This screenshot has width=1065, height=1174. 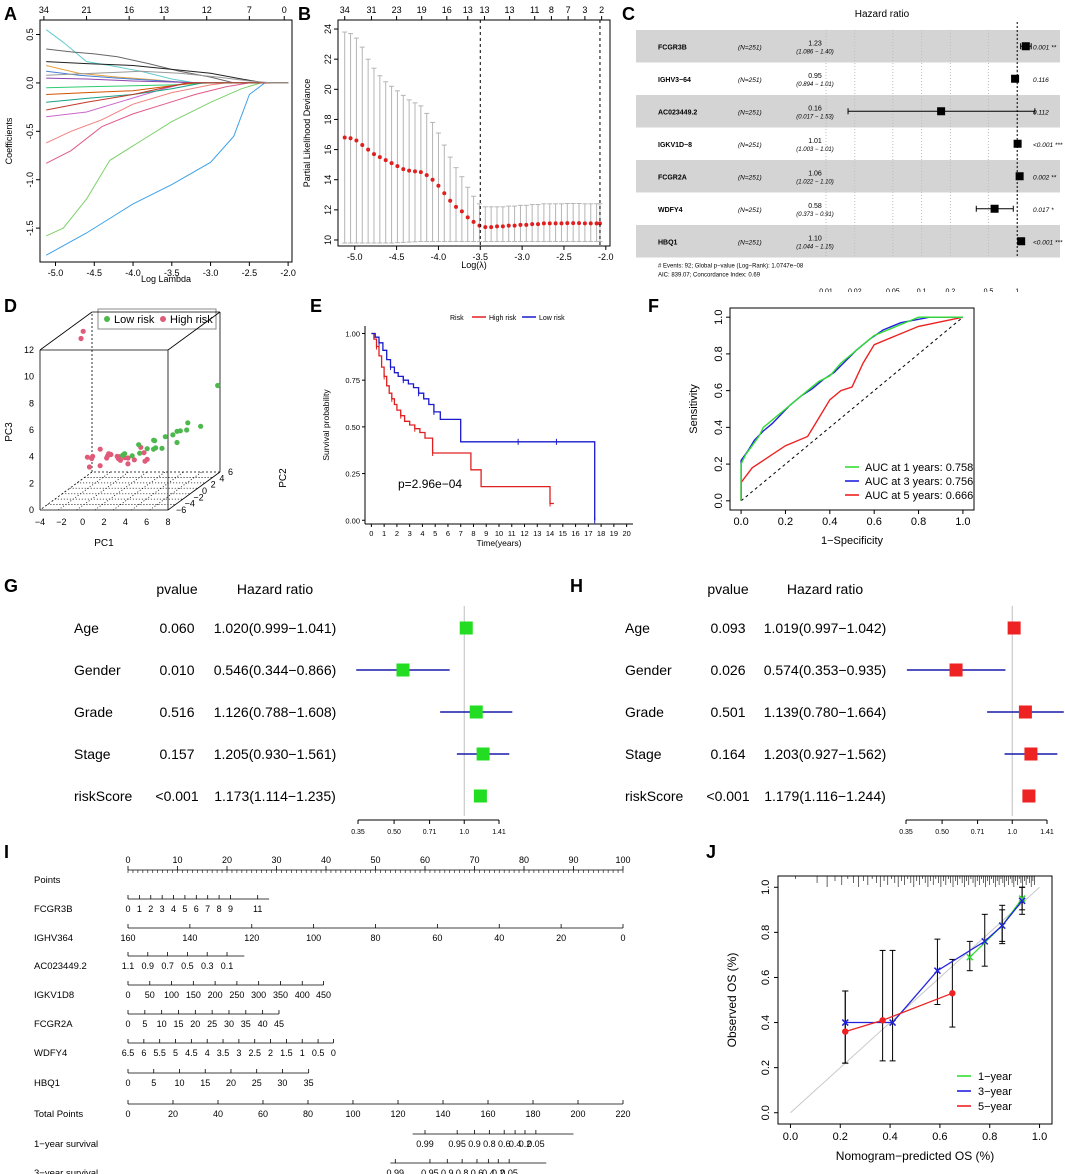 I want to click on tick-label: 0.7, so click(x=167, y=966).